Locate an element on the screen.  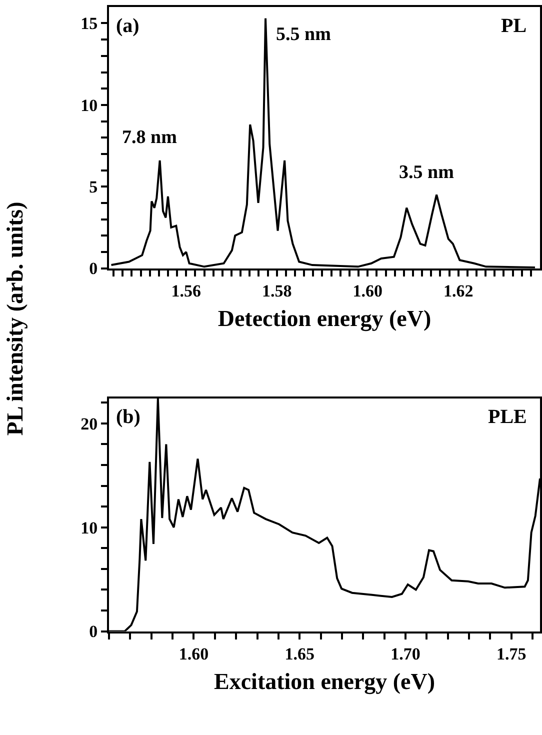
x-axis-title: Excitation energy (eV) is located at coordinates (324, 681).